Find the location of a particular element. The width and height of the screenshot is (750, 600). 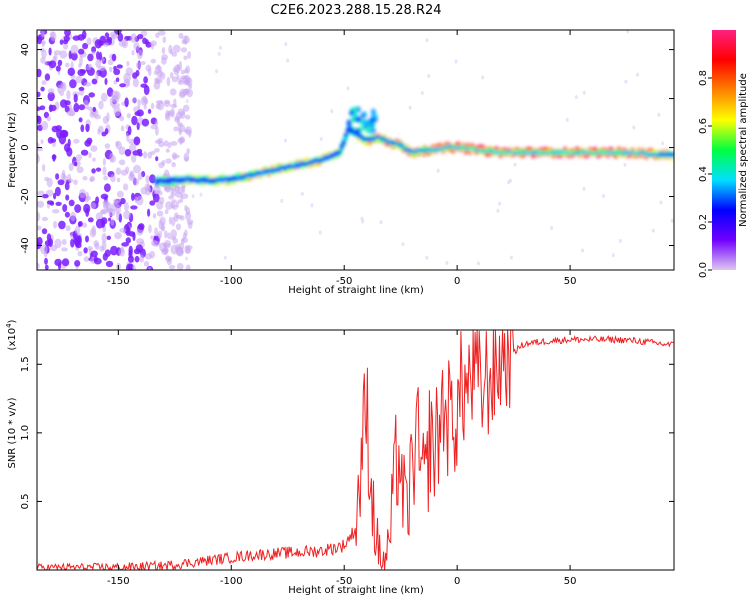

snr-x-tick-label: 0 is located at coordinates (457, 581).